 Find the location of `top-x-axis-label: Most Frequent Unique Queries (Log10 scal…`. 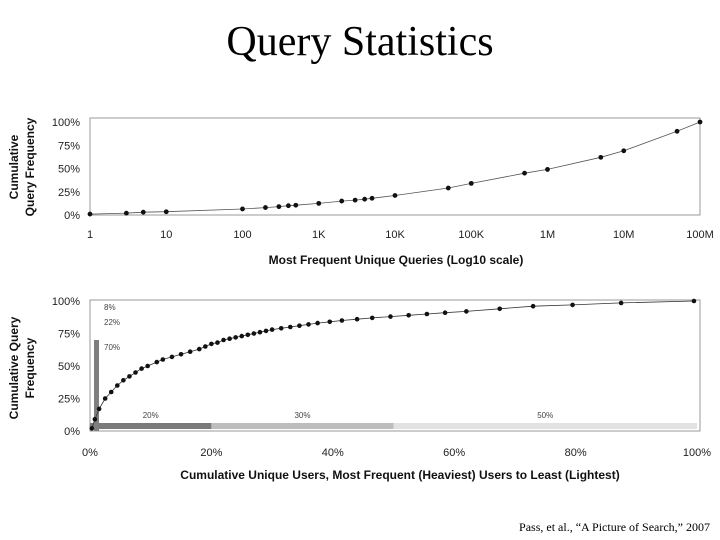

top-x-axis-label: Most Frequent Unique Queries (Log10 scal… is located at coordinates (396, 260).